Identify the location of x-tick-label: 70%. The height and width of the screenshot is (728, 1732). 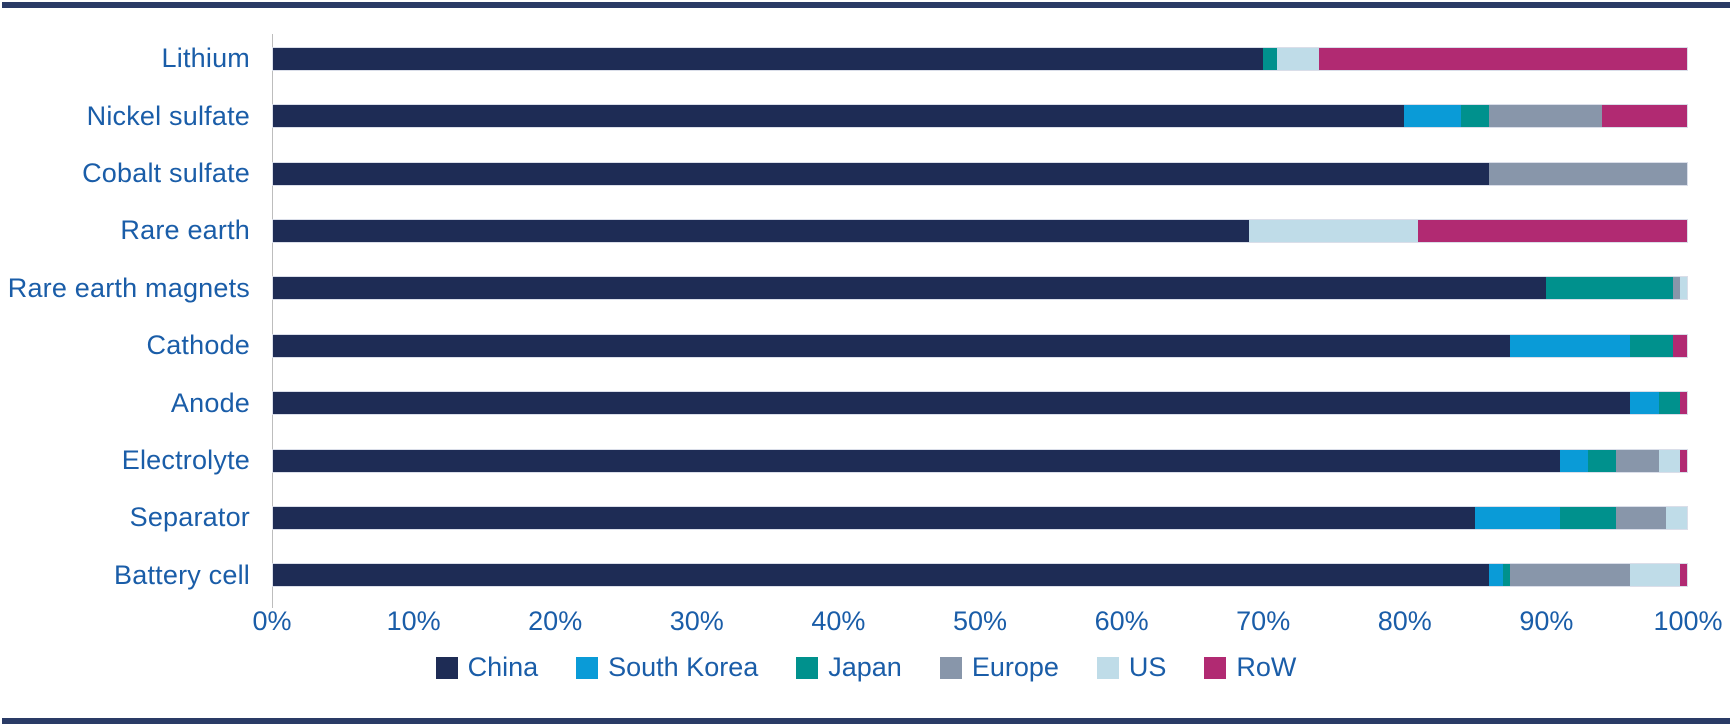
(1263, 621).